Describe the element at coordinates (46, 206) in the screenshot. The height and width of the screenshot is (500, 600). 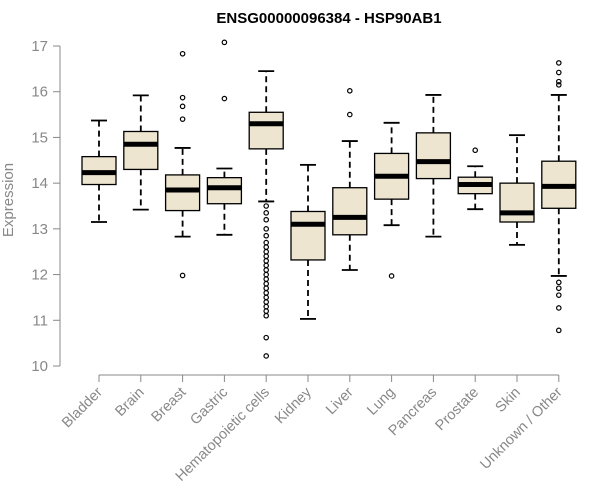
I see `y-axis: 10 11 12 13 14 15 16 17` at that location.